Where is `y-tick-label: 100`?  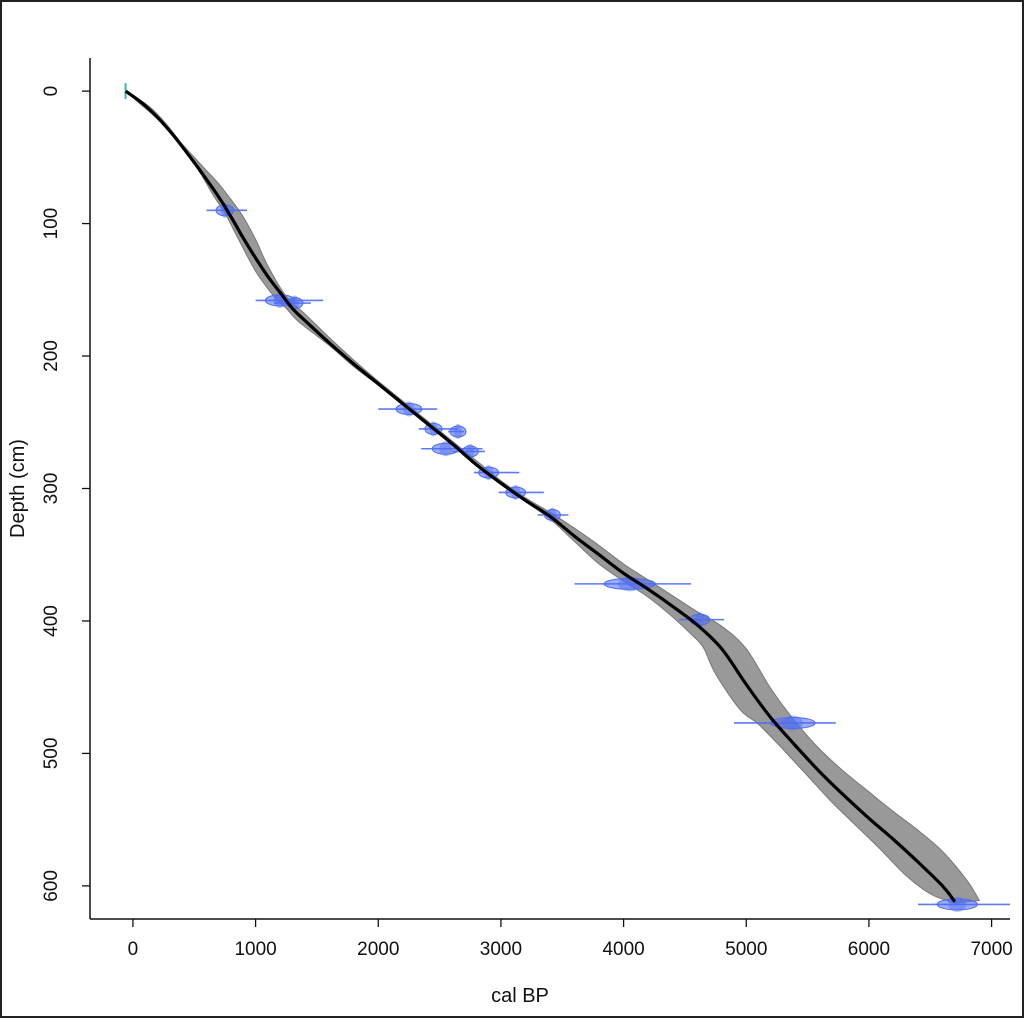
y-tick-label: 100 is located at coordinates (51, 224).